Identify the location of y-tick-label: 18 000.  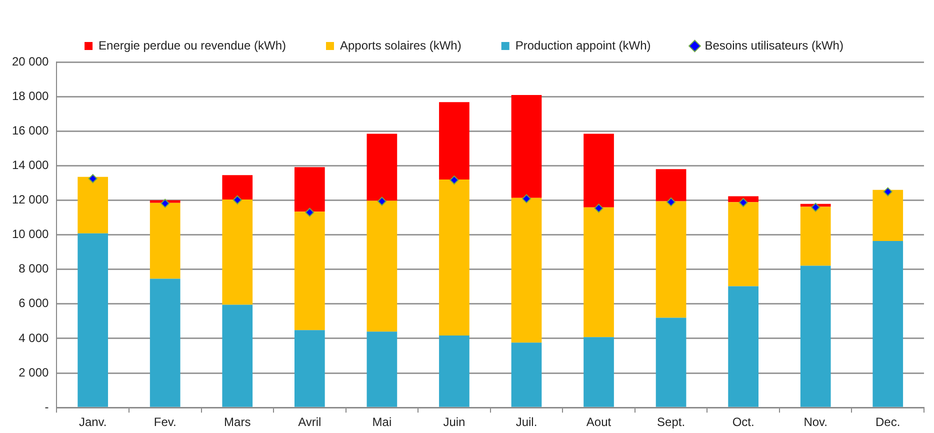
(31, 95).